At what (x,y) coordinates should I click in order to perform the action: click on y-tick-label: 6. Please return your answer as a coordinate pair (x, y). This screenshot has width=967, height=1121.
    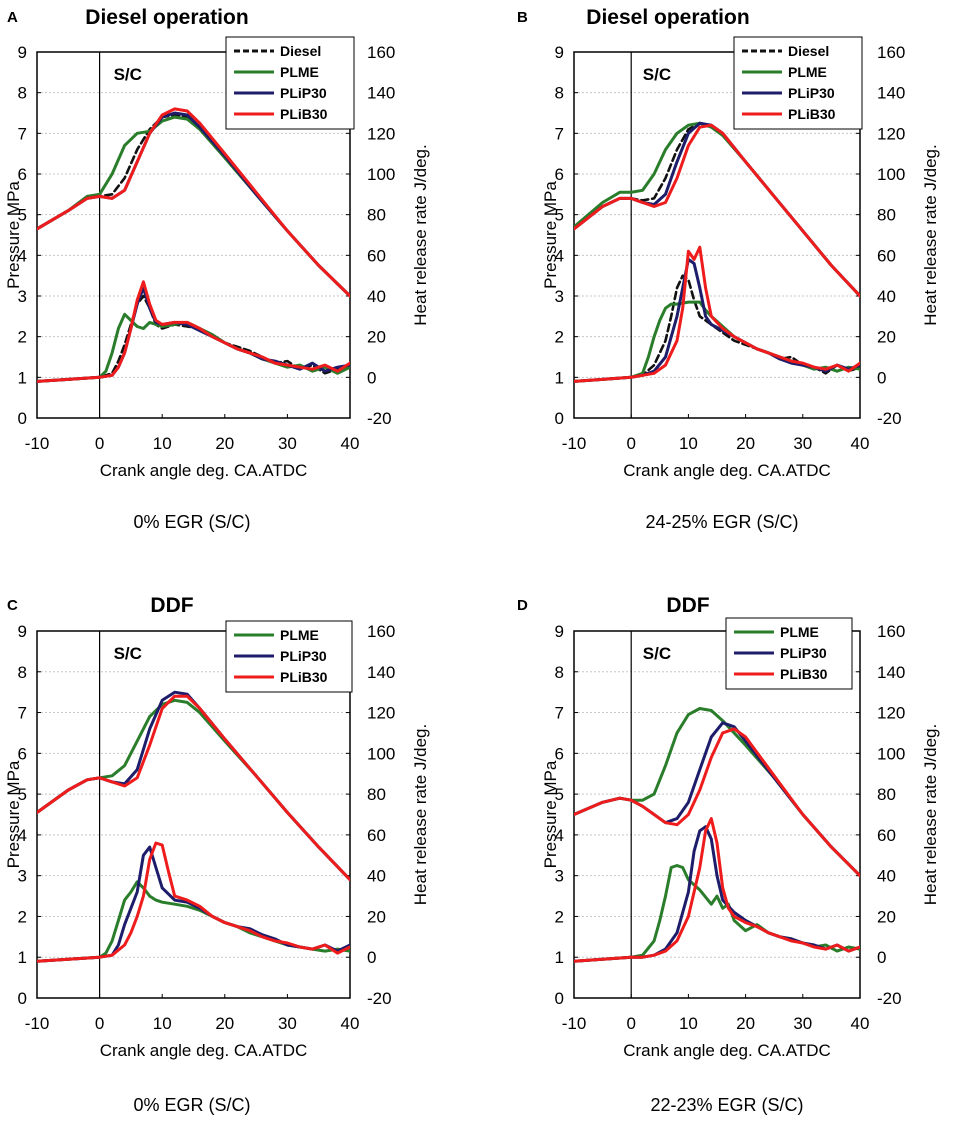
    Looking at the image, I should click on (559, 174).